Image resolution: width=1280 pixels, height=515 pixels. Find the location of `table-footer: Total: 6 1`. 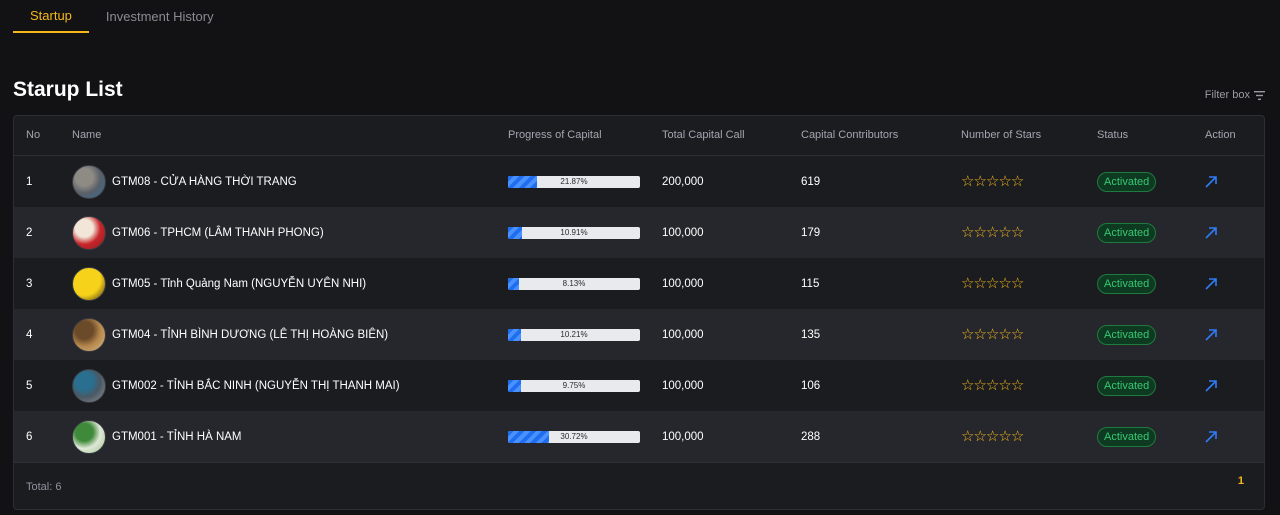

table-footer: Total: 6 1 is located at coordinates (639, 485).